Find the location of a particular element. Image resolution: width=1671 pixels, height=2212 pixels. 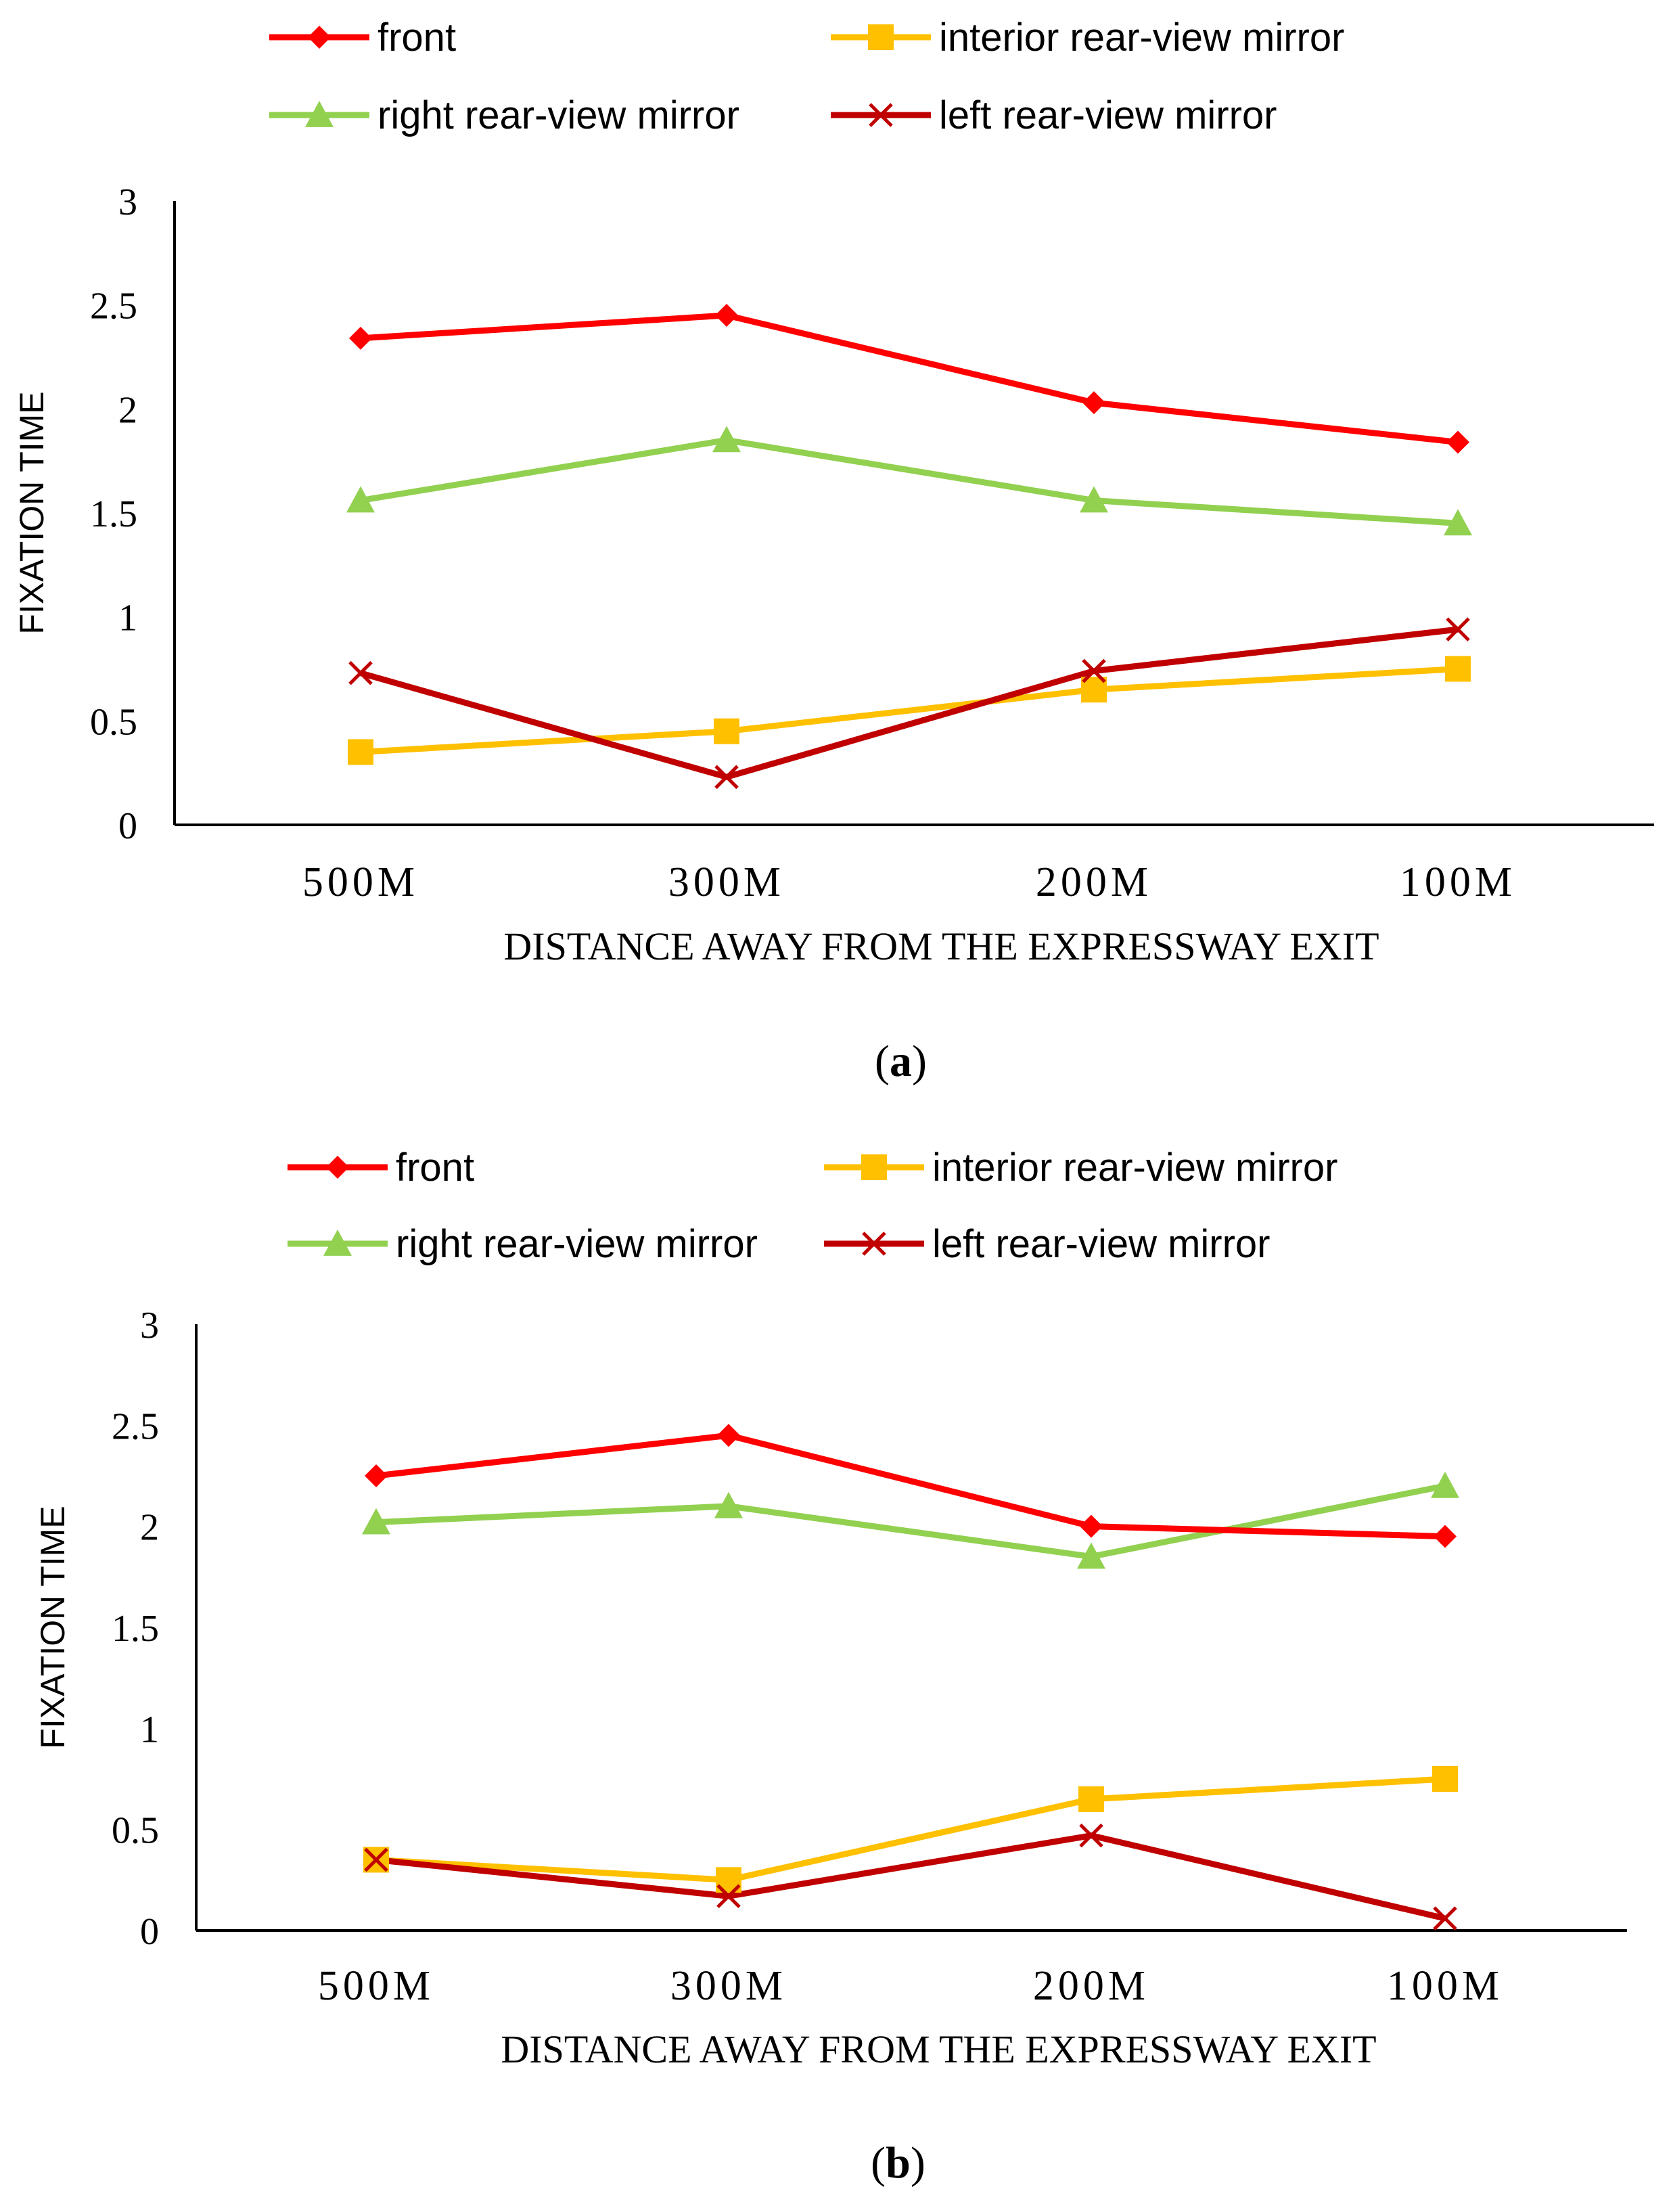

panel-a-x-axis-title: DISTANCE AWAY FROM THE EXPRESSWAY EXIT is located at coordinates (941, 946).